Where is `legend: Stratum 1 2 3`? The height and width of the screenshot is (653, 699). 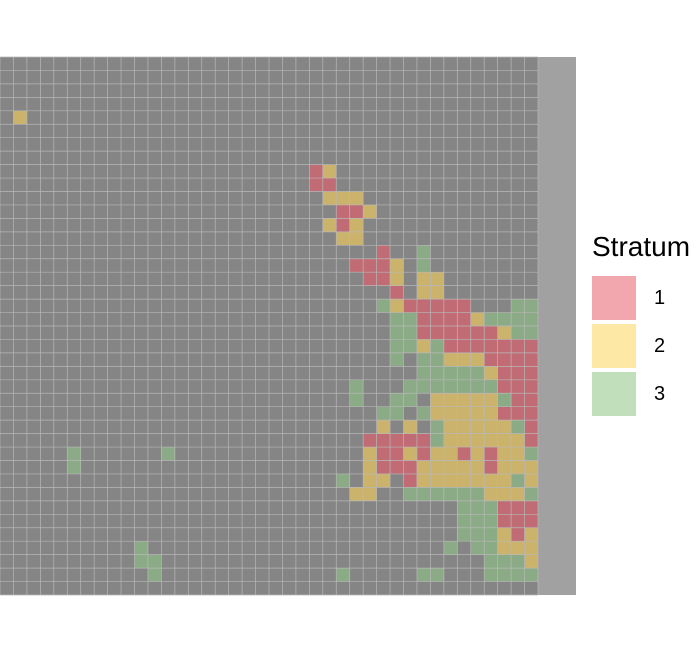 legend: Stratum 1 2 3 is located at coordinates (641, 324).